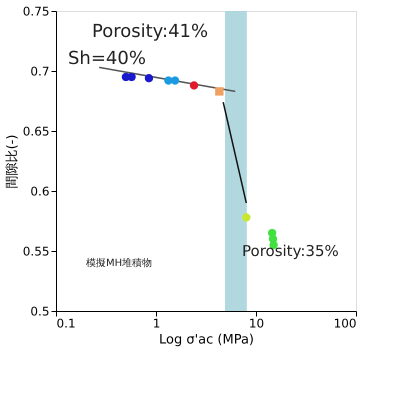 Image resolution: width=408 pixels, height=400 pixels. What do you see at coordinates (345, 323) in the screenshot?
I see `x-tick-label: 100` at bounding box center [345, 323].